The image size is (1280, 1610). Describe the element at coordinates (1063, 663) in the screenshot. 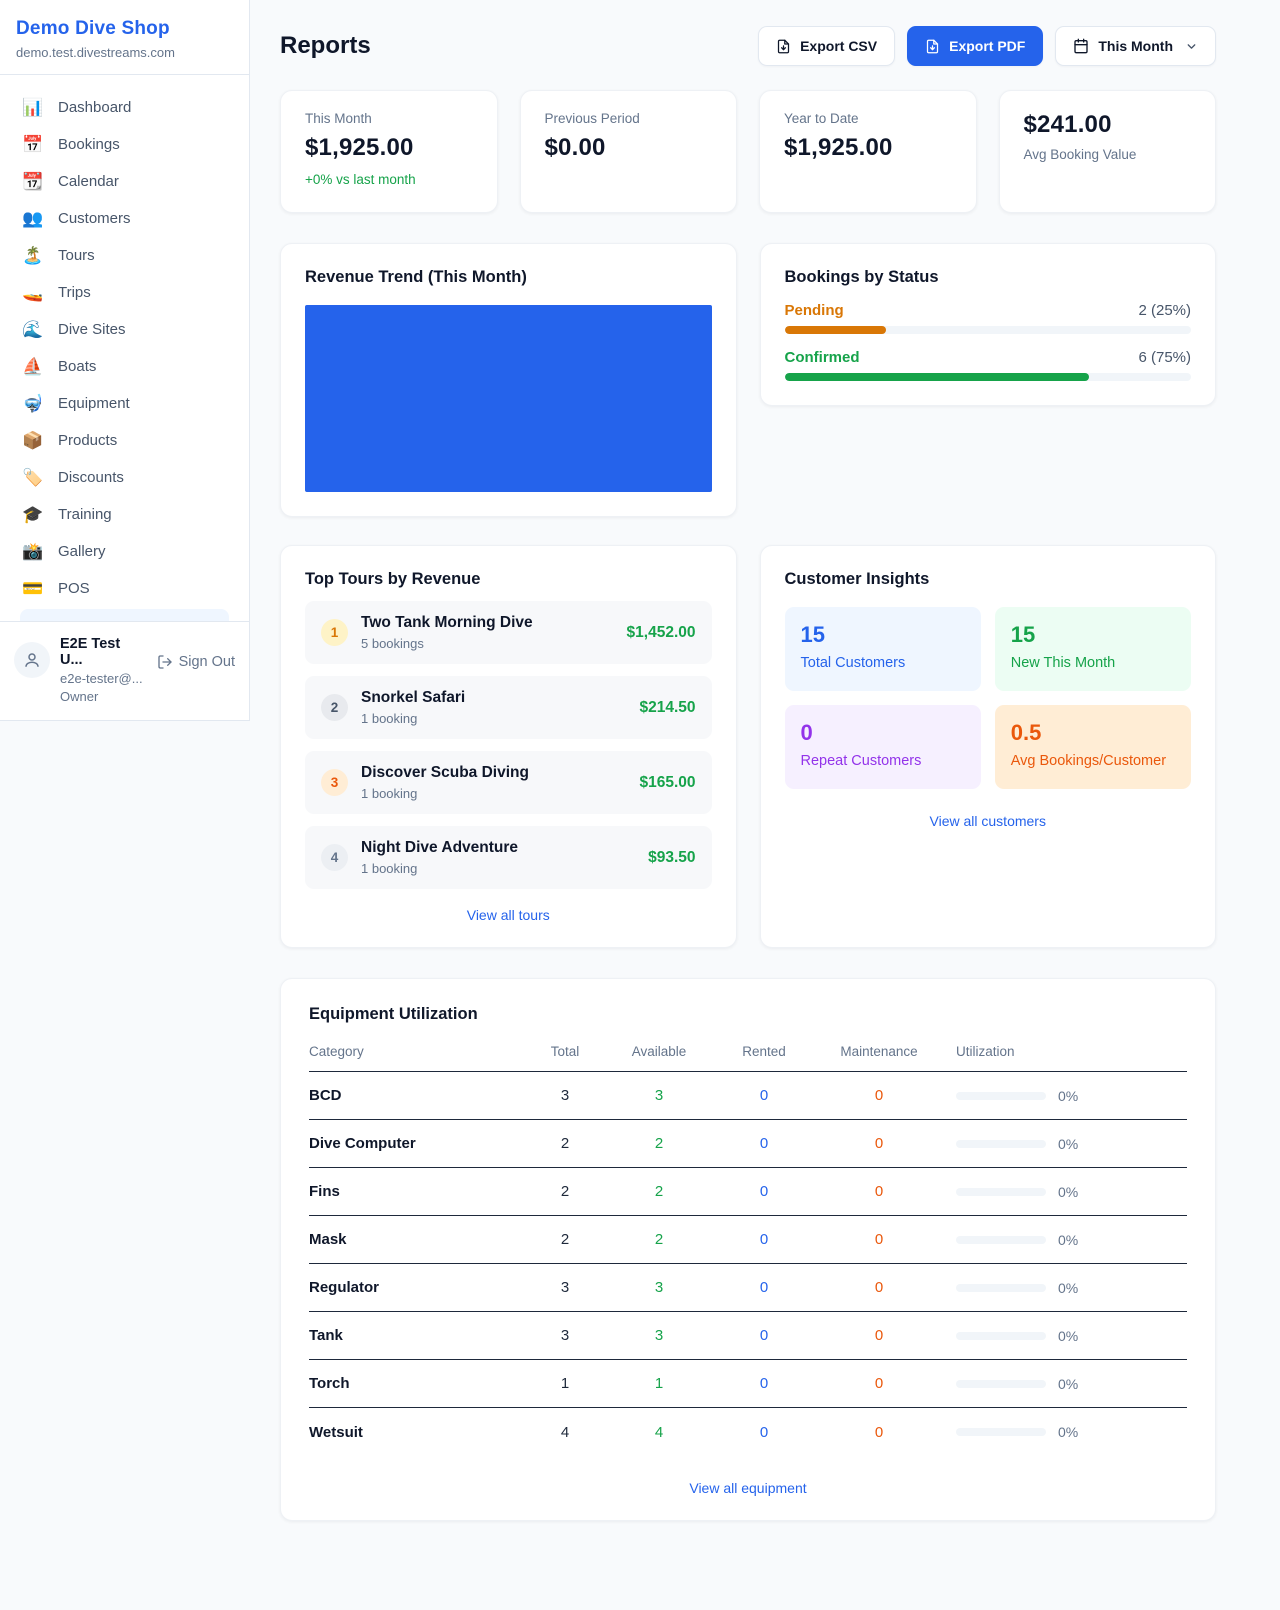

I see `insight-label: New This Month` at that location.